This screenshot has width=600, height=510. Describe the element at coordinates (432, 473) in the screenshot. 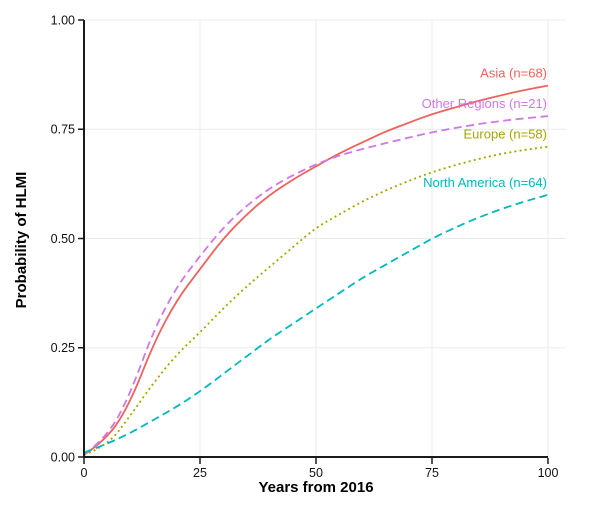

I see `x-tick-label: 75` at that location.